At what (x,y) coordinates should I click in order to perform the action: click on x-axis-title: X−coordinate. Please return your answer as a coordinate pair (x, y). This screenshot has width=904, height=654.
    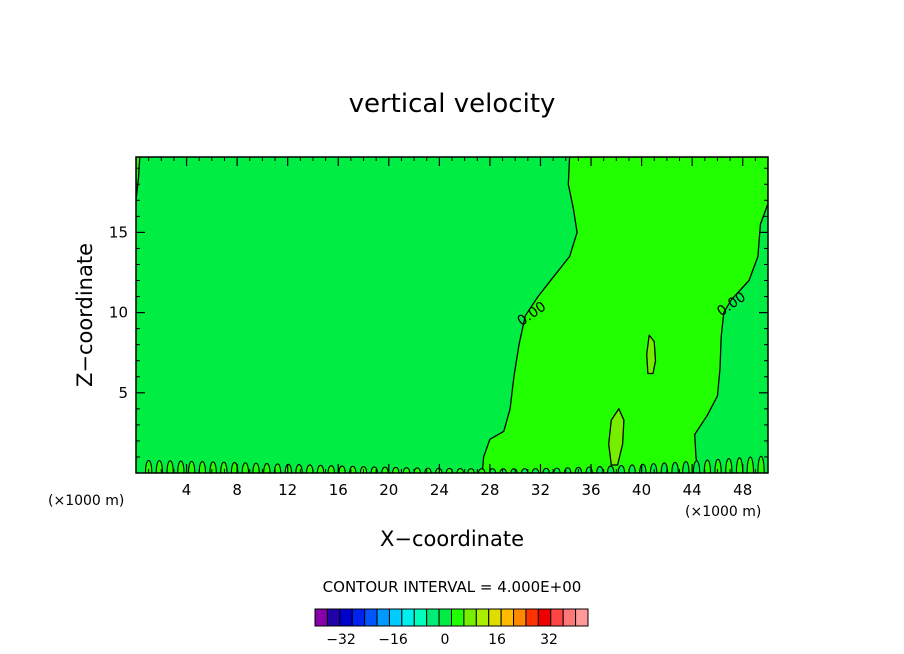
    Looking at the image, I should click on (452, 539).